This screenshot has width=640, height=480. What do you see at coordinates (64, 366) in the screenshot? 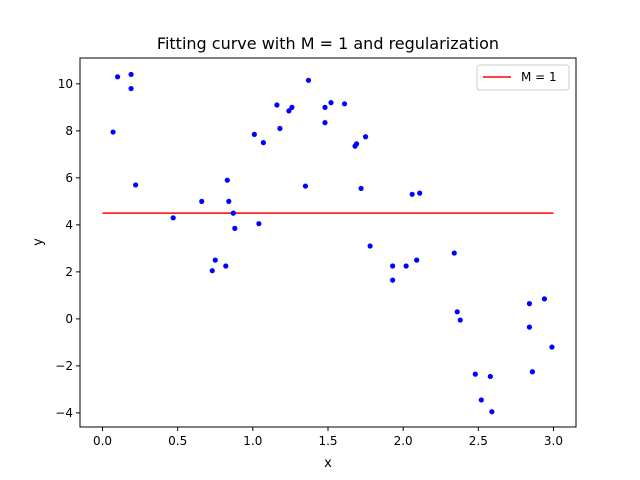
I see `y-tick-label: −2` at bounding box center [64, 366].